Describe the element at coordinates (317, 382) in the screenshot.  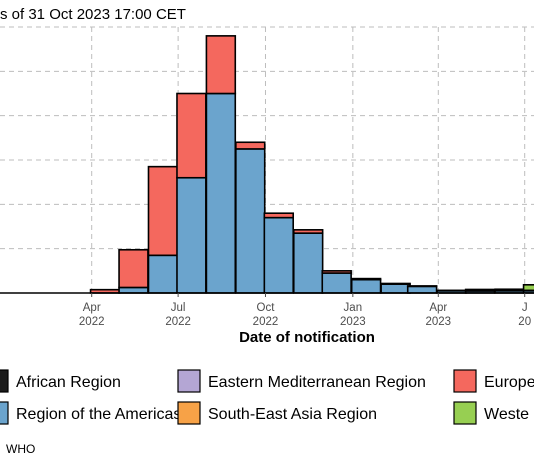
I see `legend-label: Eastern Mediterranean Region` at that location.